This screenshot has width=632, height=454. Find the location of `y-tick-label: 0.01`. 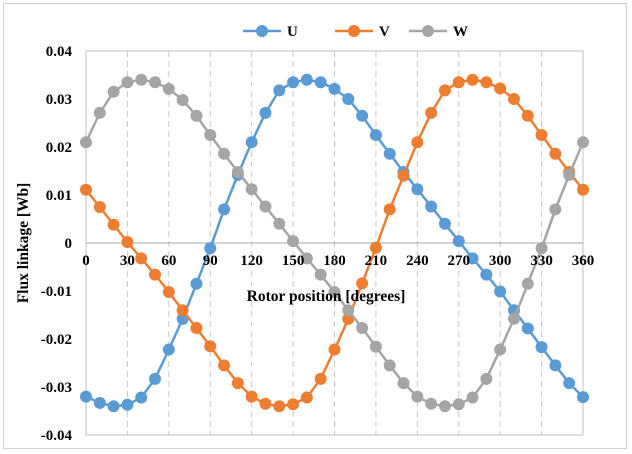

y-tick-label: 0.01 is located at coordinates (59, 196).